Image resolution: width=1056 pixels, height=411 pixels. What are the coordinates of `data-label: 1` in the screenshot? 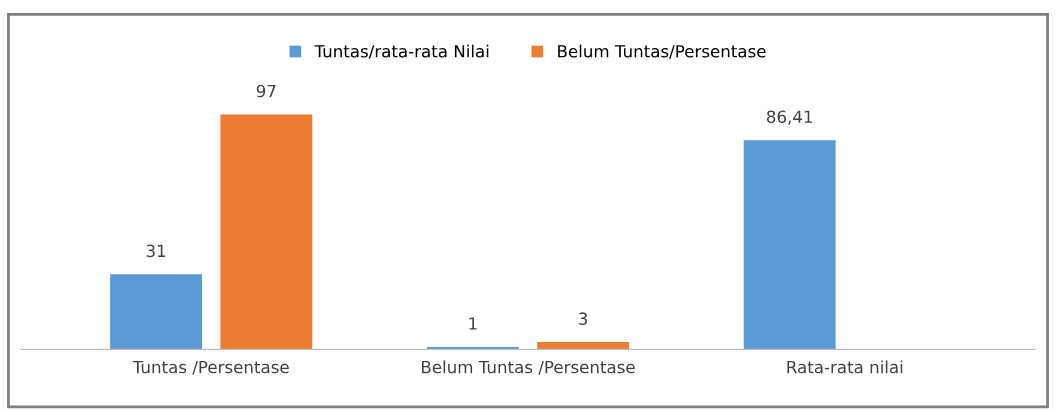 It's located at (473, 323).